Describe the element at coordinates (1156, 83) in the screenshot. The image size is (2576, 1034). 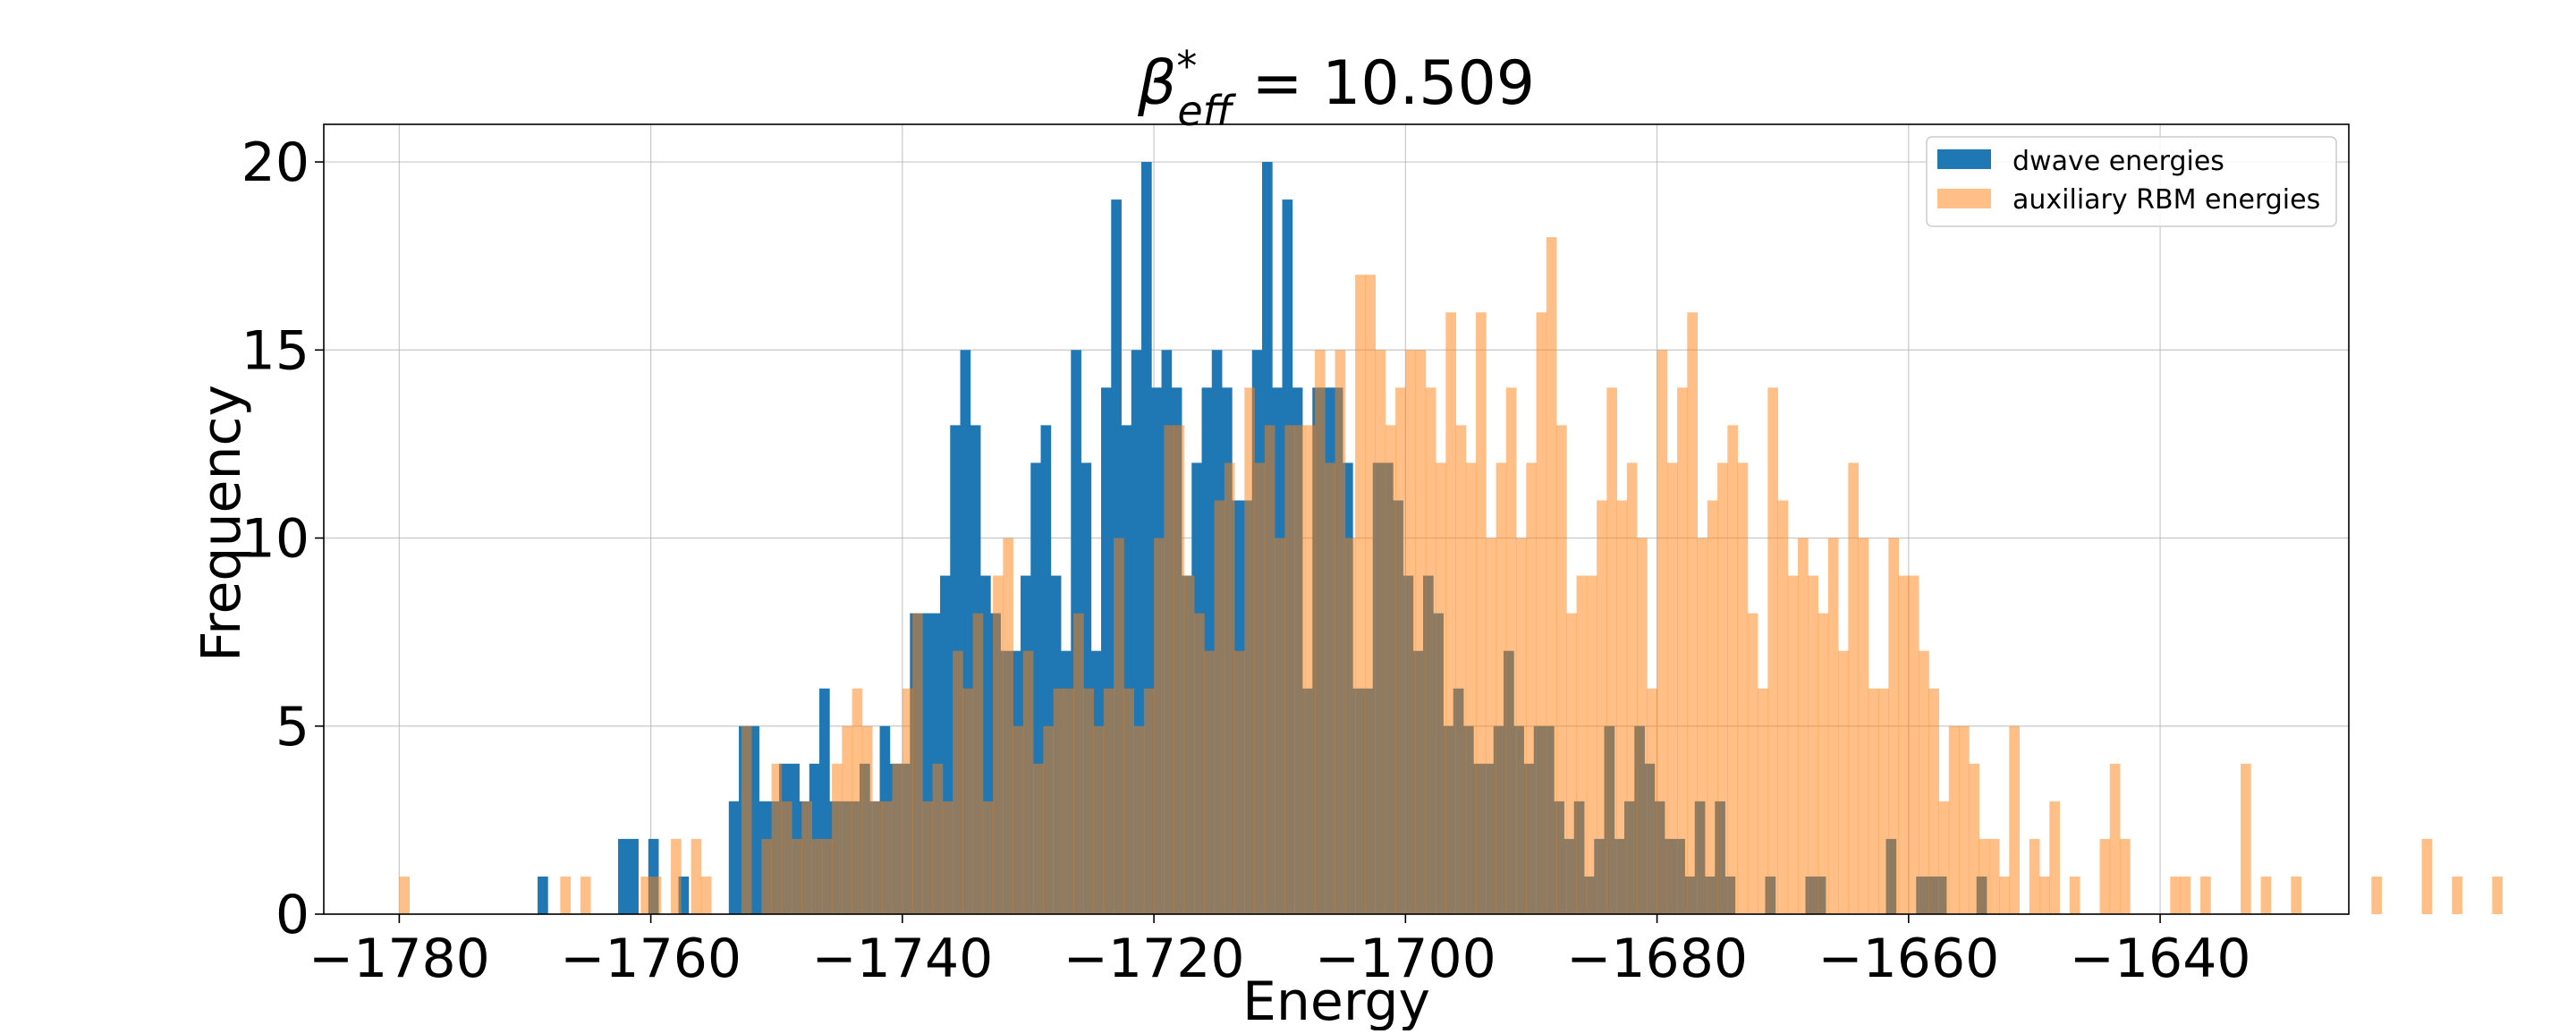
I see `title-beta: β` at that location.